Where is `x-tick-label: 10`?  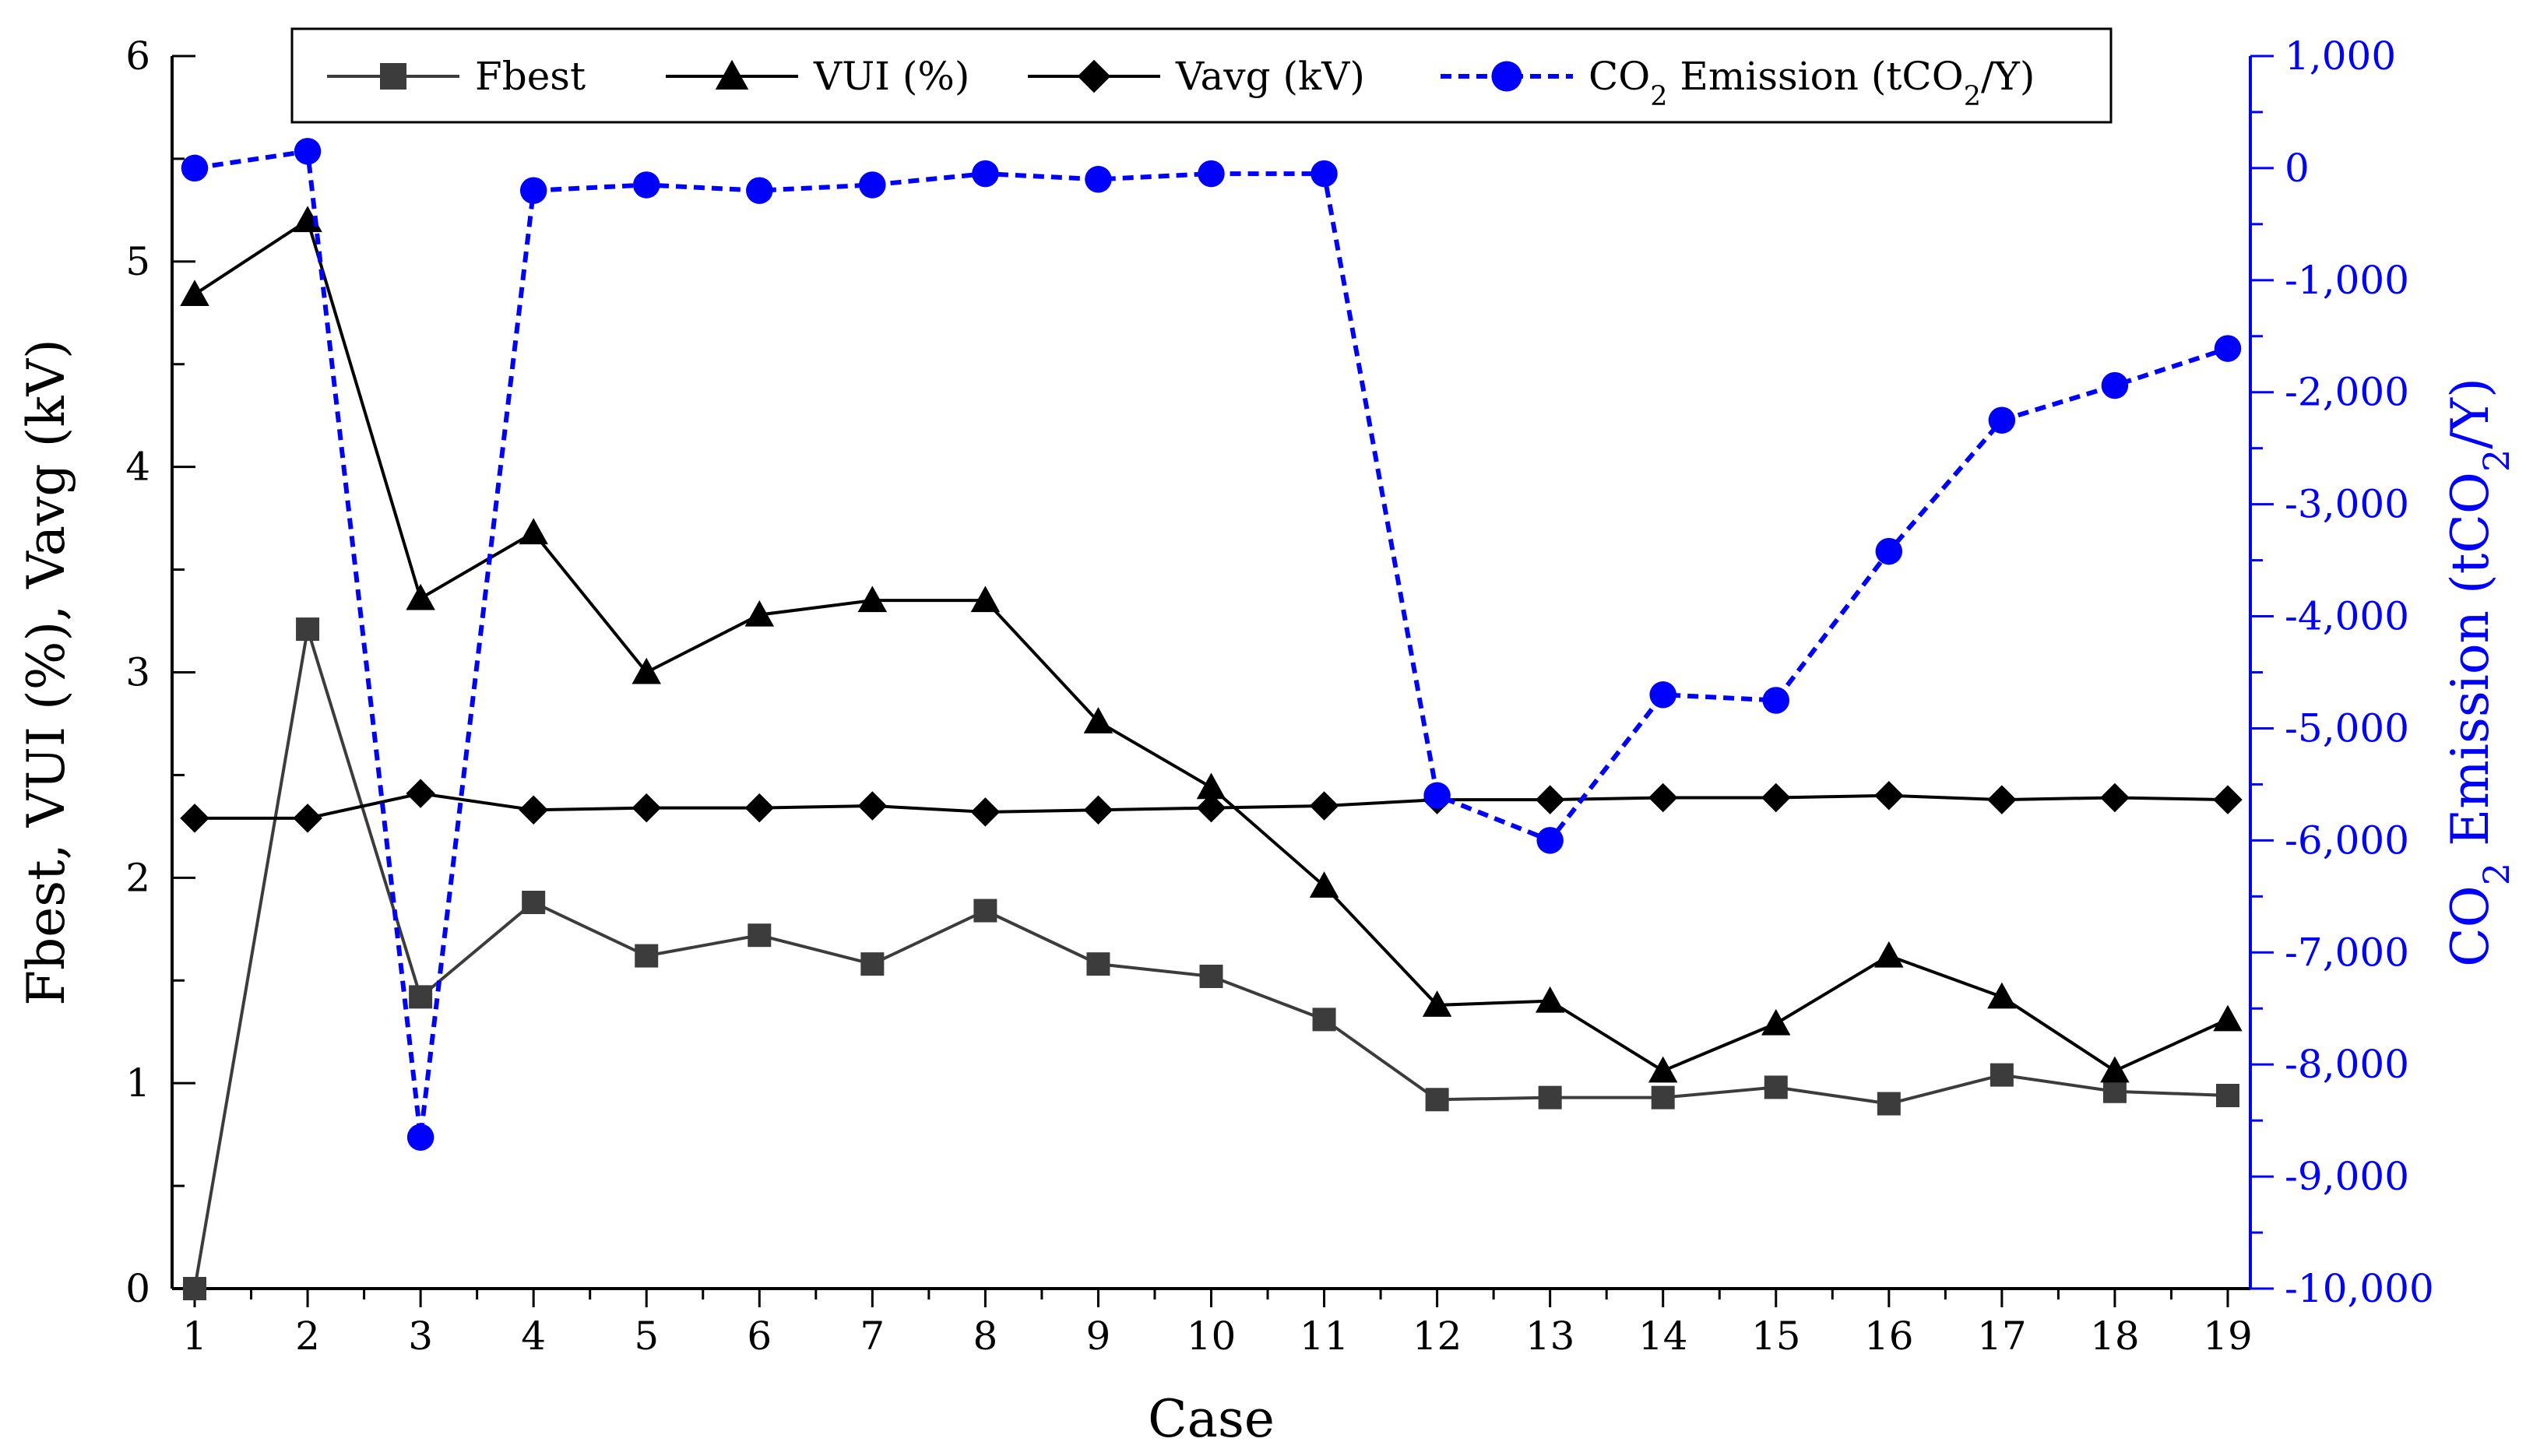 x-tick-label: 10 is located at coordinates (1212, 1336).